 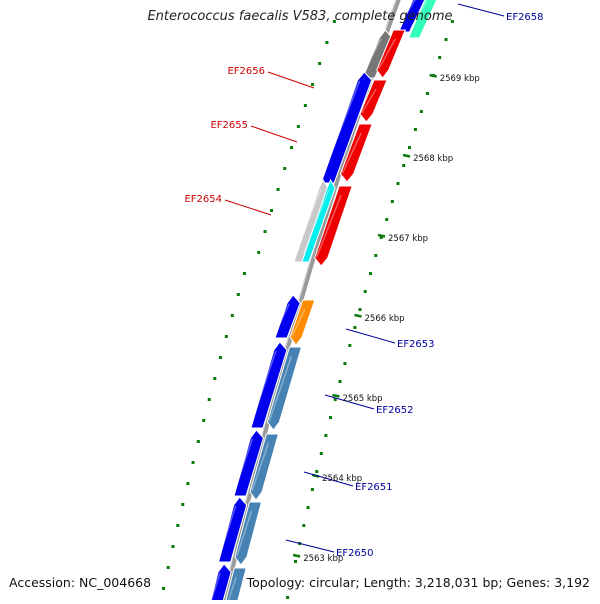 What do you see at coordinates (408, 239) in the screenshot?
I see `scale-label: 2567 kbp` at bounding box center [408, 239].